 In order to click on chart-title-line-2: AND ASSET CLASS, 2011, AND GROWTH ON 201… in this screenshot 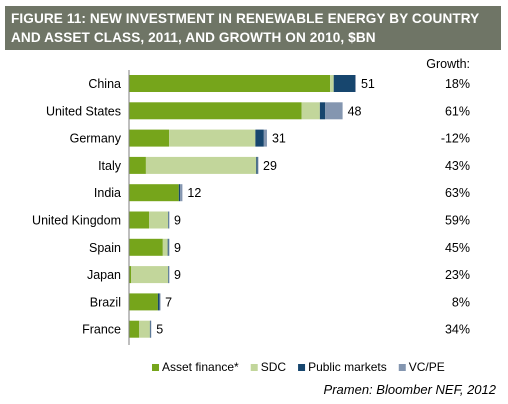, I will do `click(193, 37)`.